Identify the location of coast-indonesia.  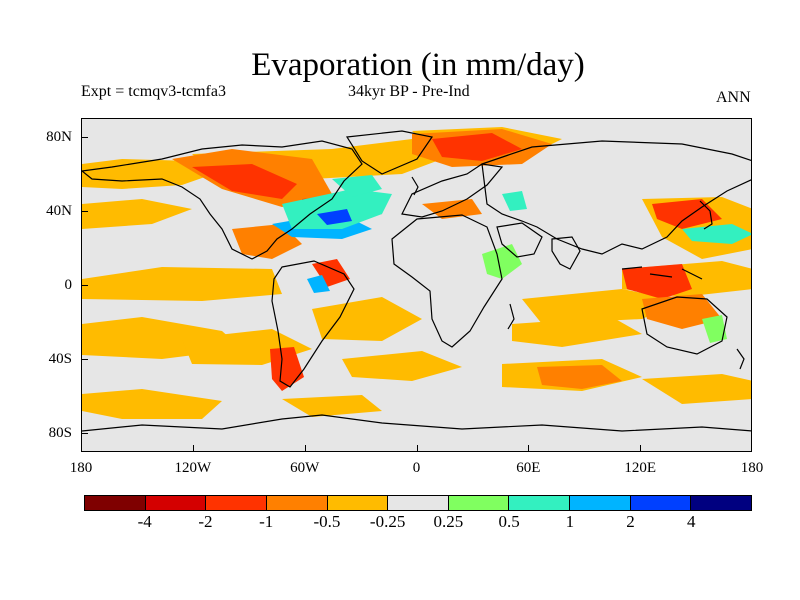
(662, 273).